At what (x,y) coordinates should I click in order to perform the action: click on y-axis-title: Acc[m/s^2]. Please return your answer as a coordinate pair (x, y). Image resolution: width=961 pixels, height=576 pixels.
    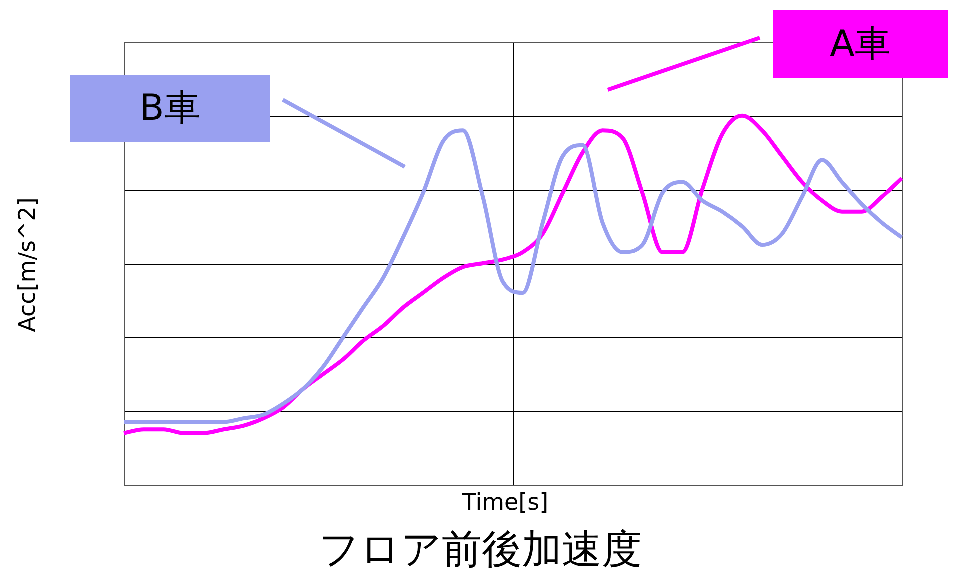
    Looking at the image, I should click on (28, 265).